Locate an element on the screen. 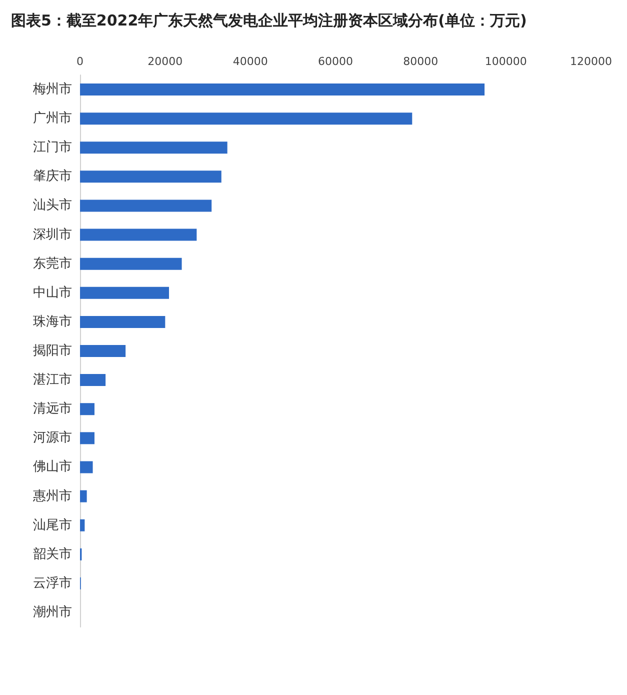 Image resolution: width=627 pixels, height=695 pixels. y-tick-label: 潮州市 is located at coordinates (52, 612).